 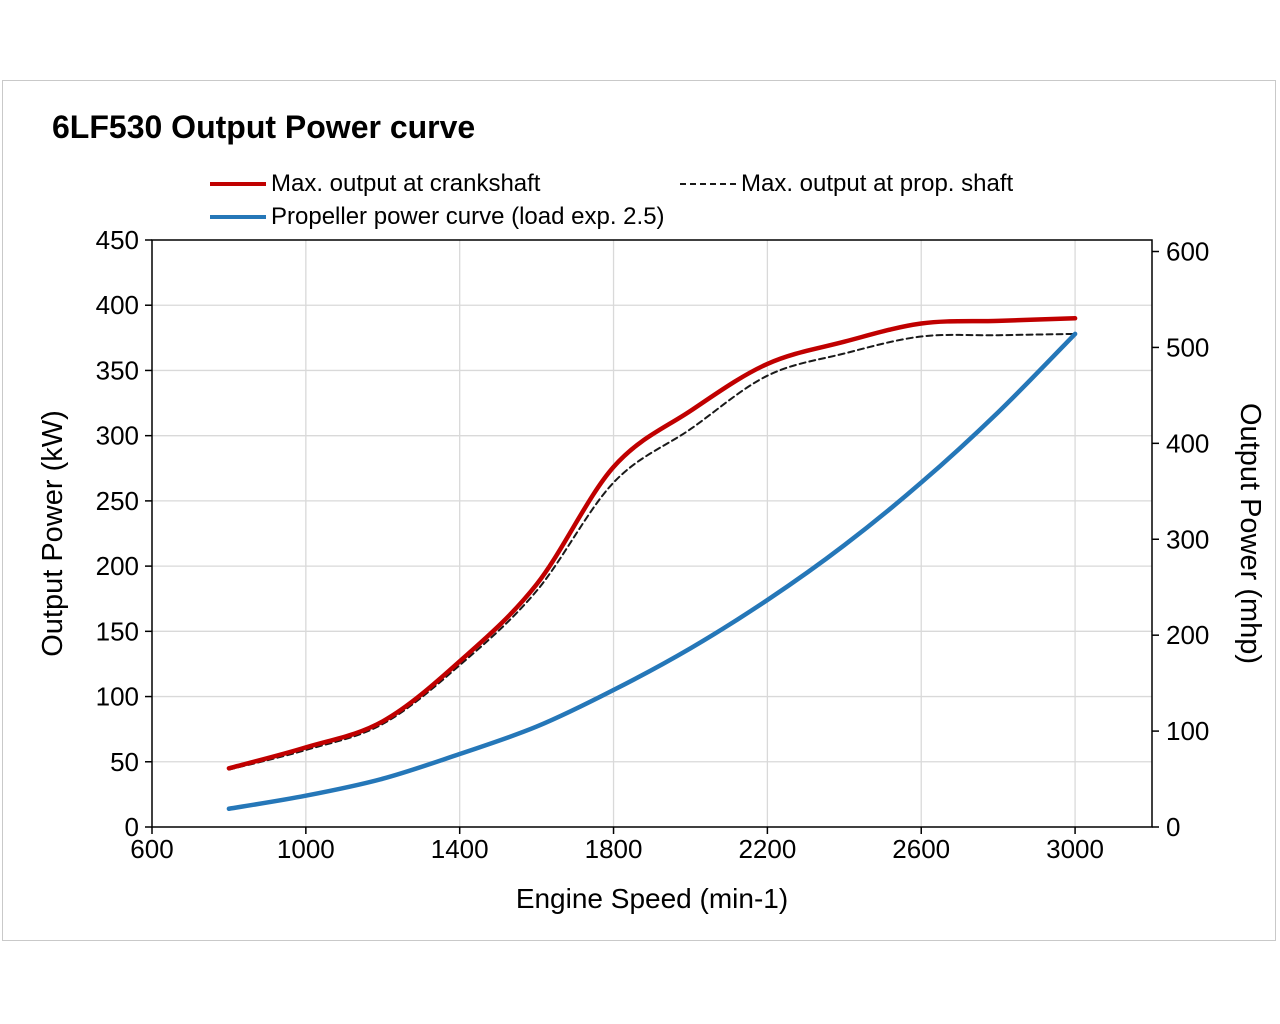 I want to click on legend-item-crankshaft: Max. output at crankshaft, so click(x=375, y=184).